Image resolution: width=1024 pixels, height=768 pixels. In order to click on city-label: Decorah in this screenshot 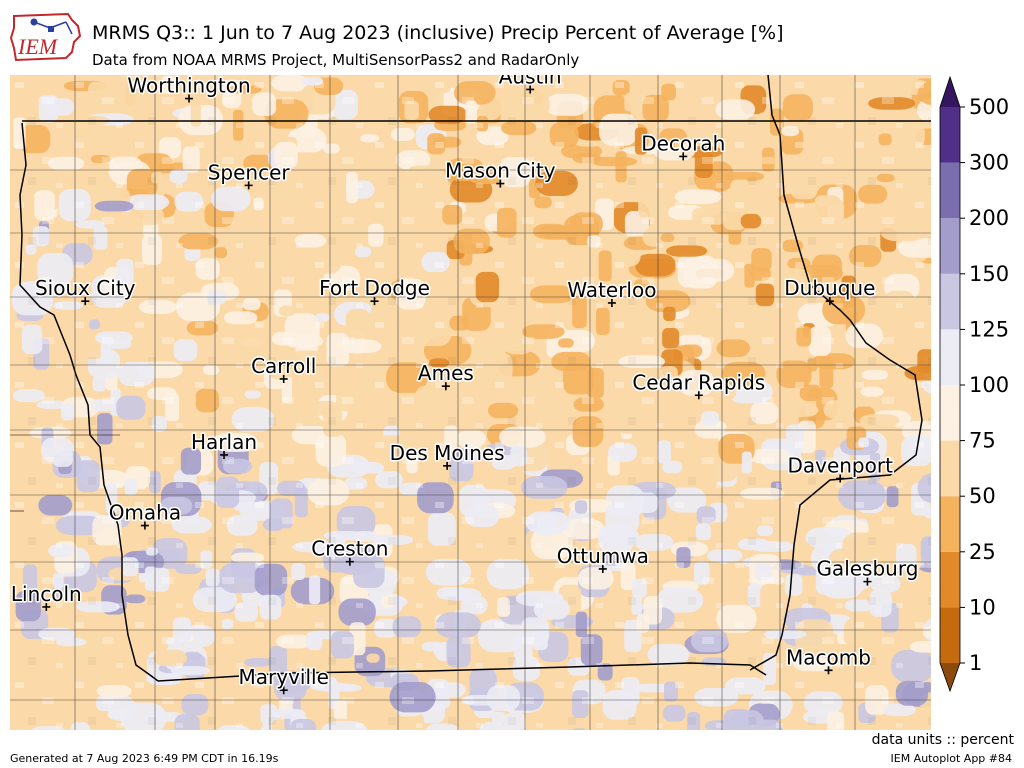, I will do `click(683, 143)`.